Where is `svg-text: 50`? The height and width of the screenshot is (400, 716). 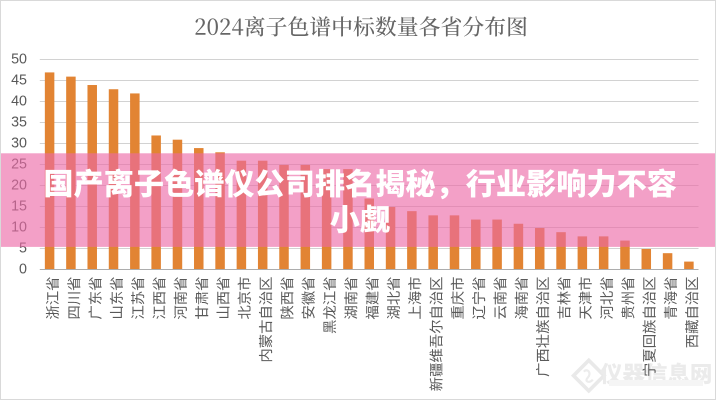
svg-text: 50 is located at coordinates (19, 59).